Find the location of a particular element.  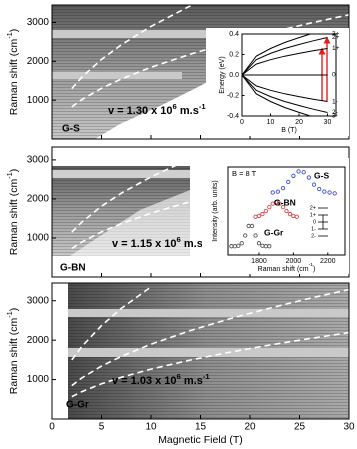

schematic-label: 1- is located at coordinates (313, 229).